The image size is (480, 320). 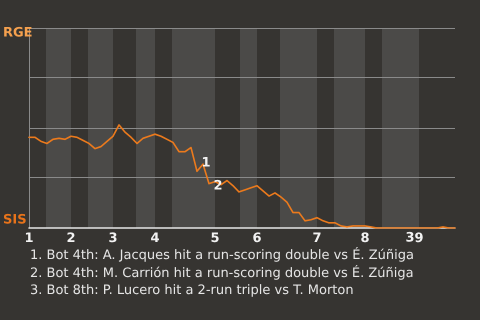 What do you see at coordinates (222, 273) in the screenshot?
I see `text: 2. Bot 4th: M. Carrión hit a run-scoring double vs É. Zúñiga` at bounding box center [222, 273].